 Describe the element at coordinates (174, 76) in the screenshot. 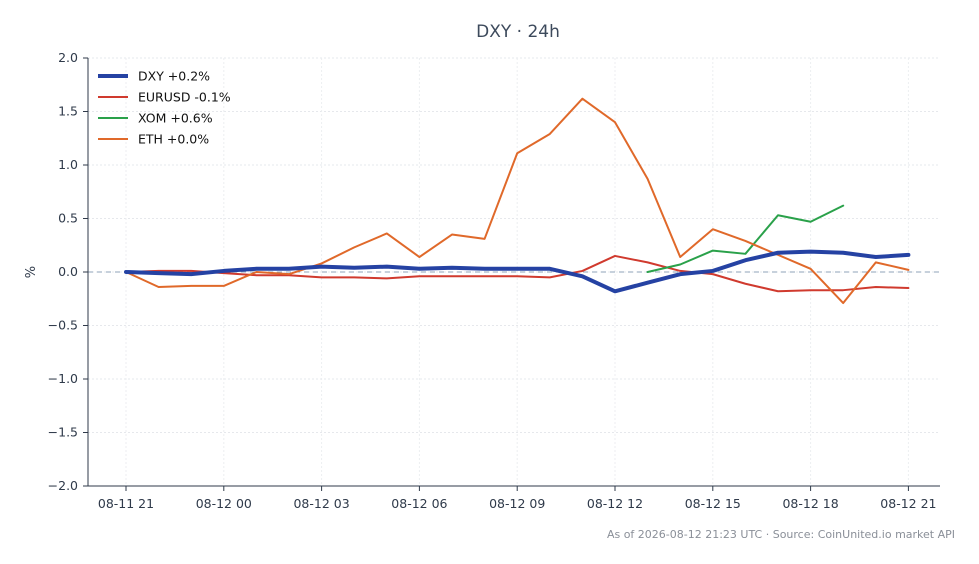

I see `legend-label: DXY +0.2%` at that location.